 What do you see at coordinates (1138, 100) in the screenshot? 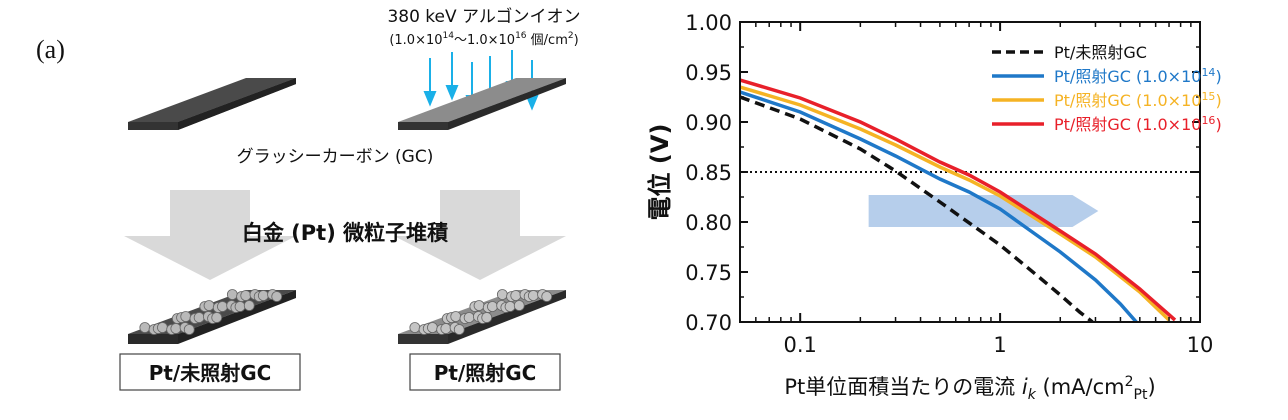
I see `legend-entry: Pt/照射GC (1.0×1015)` at bounding box center [1138, 100].